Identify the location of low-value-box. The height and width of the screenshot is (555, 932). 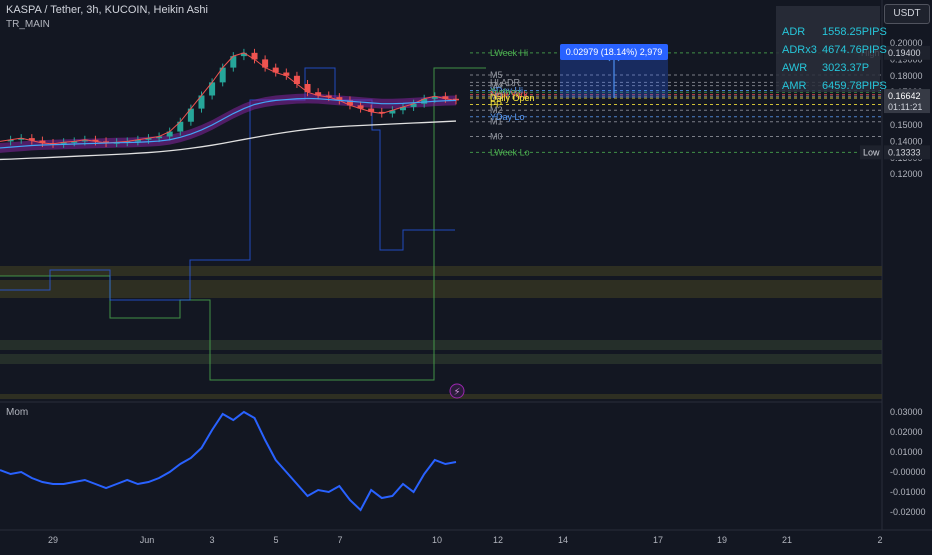
(907, 152).